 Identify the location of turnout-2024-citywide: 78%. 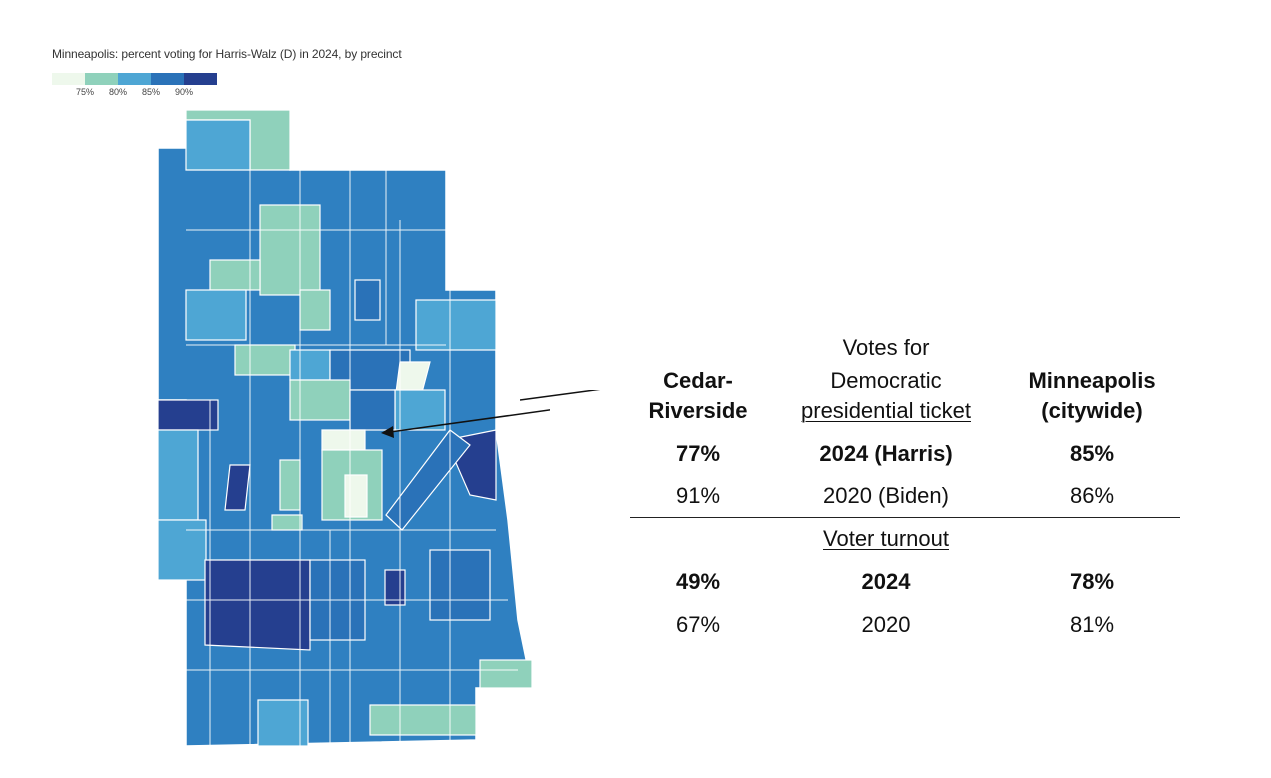
(1092, 581).